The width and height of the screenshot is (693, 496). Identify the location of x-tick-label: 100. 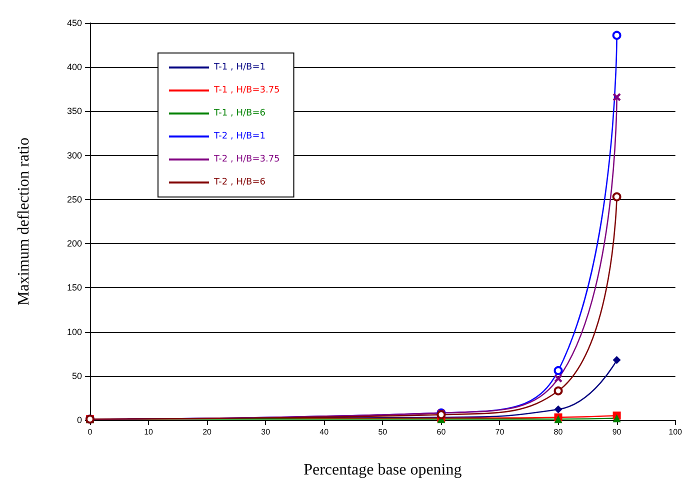
(675, 432).